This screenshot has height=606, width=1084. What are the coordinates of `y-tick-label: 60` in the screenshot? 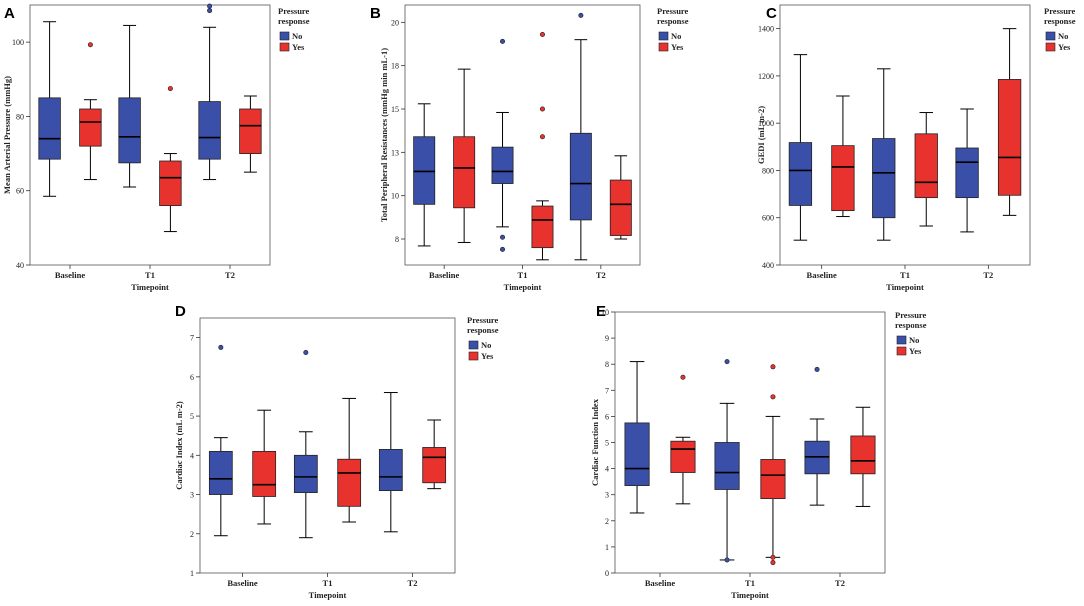 It's located at (20, 191).